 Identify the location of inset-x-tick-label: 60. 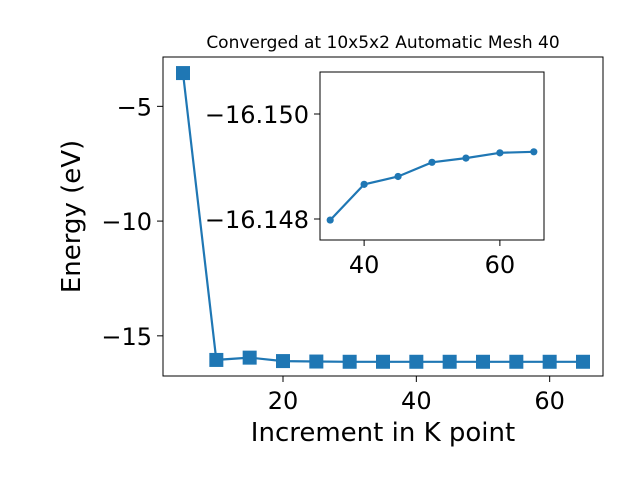
(500, 265).